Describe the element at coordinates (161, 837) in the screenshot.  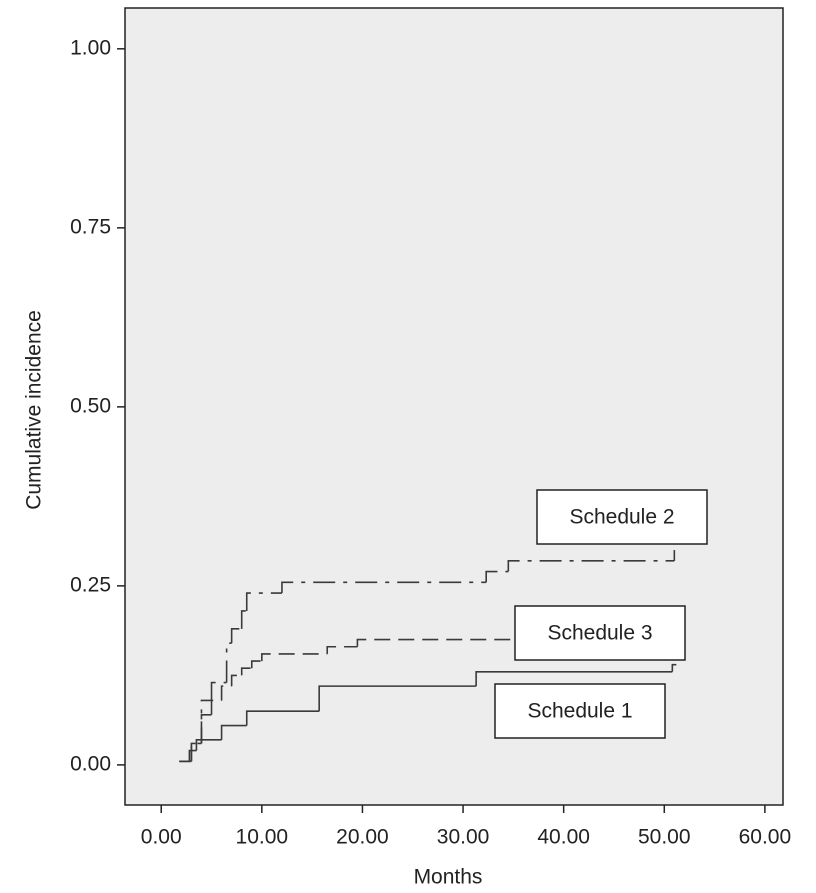
I see `x-tick-label: 0.00` at that location.